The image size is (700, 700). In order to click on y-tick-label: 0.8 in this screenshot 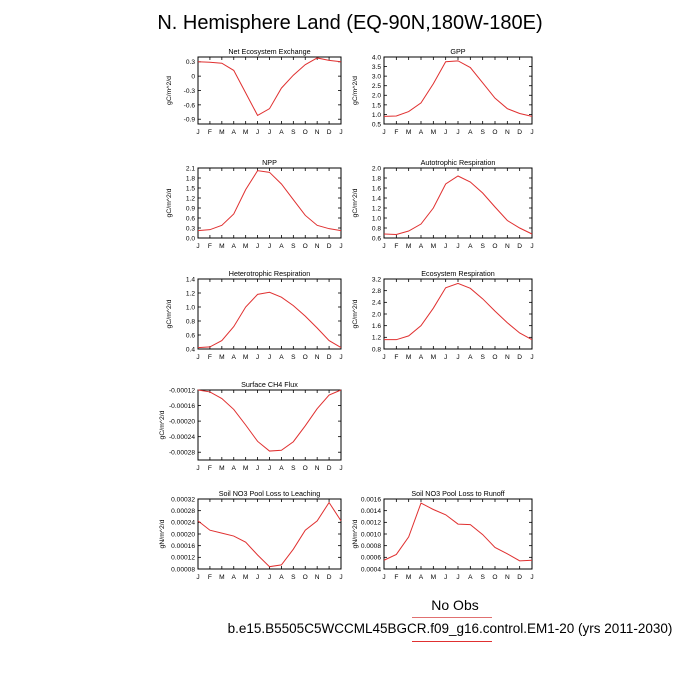, I will do `click(376, 349)`.